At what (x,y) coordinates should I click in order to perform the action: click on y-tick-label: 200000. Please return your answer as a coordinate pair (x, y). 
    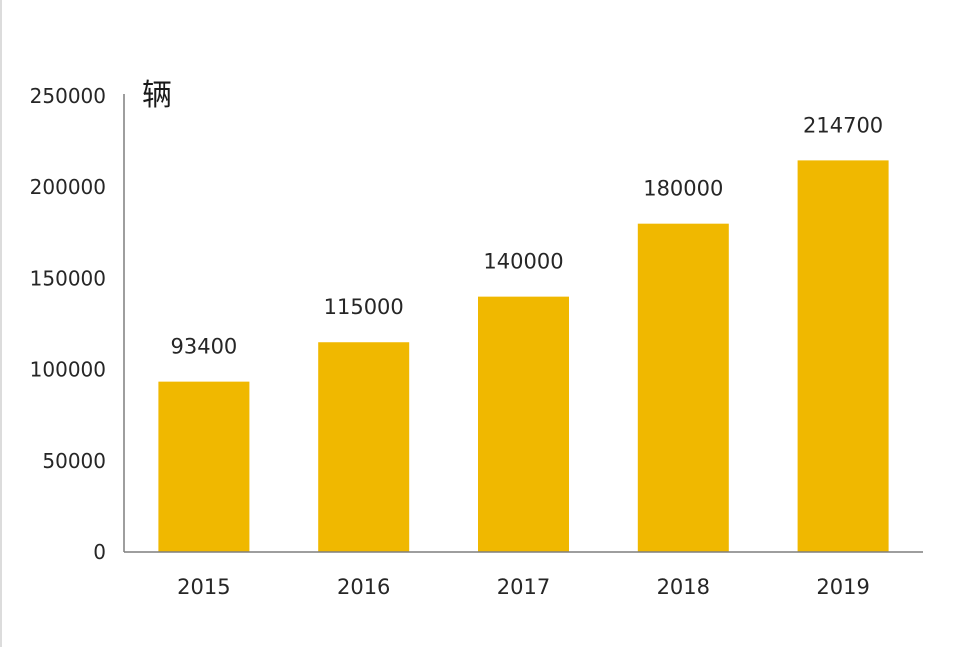
    Looking at the image, I should click on (68, 187).